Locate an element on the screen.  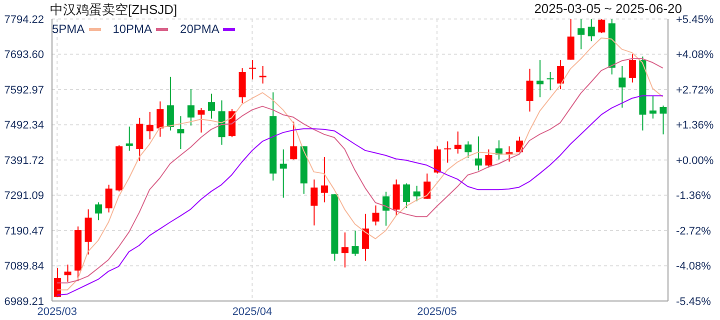
legend-label: 20PMA is located at coordinates (200, 29).